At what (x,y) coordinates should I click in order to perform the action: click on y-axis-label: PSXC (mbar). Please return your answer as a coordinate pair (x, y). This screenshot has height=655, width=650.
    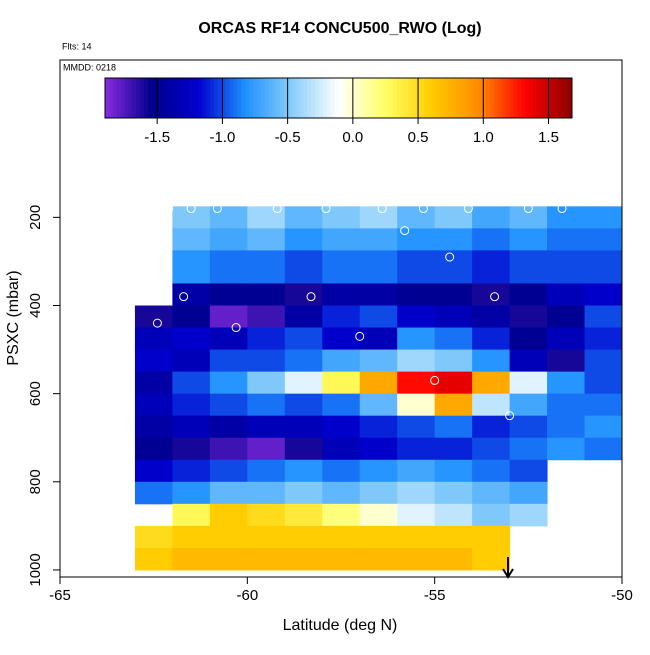
    Looking at the image, I should click on (13, 317).